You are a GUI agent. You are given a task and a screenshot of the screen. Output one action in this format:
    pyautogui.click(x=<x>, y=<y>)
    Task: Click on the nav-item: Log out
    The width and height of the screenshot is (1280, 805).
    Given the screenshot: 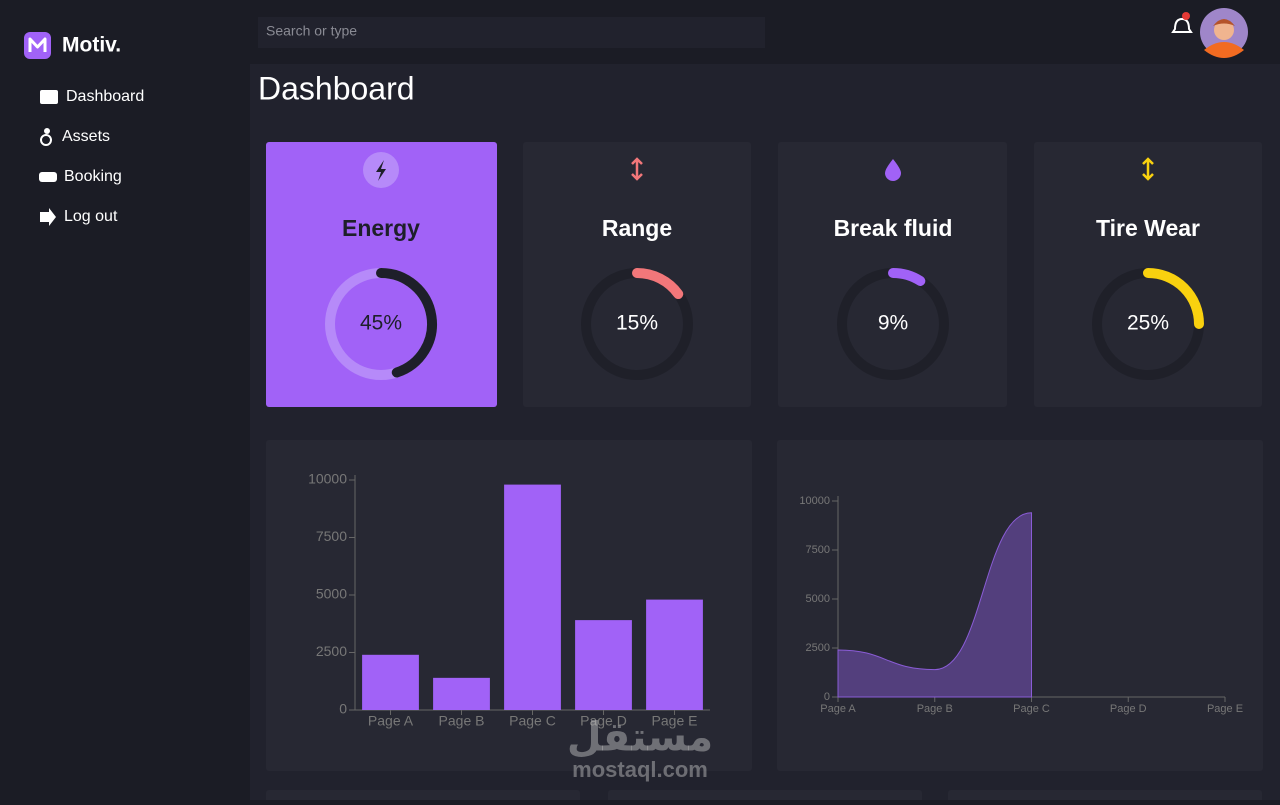 What is the action you would take?
    pyautogui.click(x=91, y=216)
    